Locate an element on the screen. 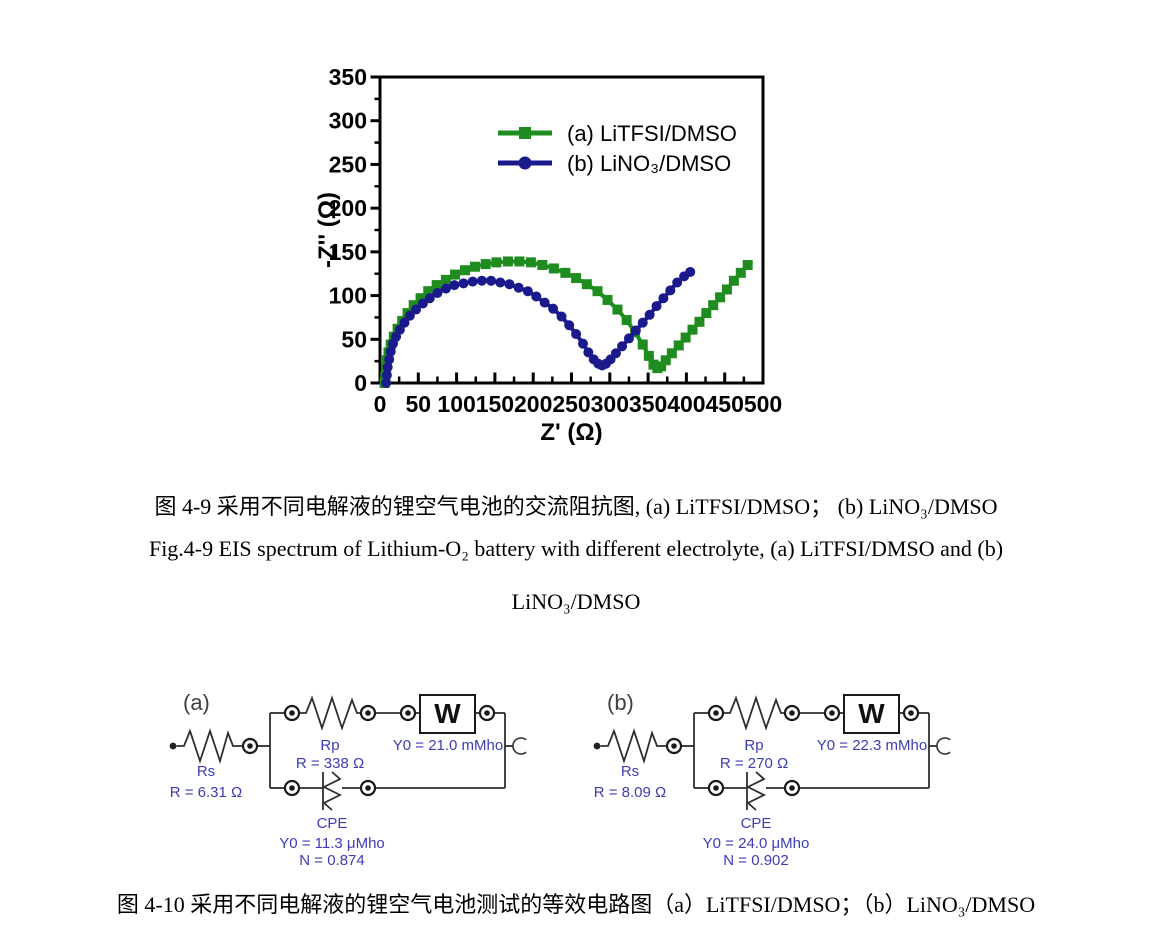 This screenshot has height=939, width=1152. circuit-b-label: (b) is located at coordinates (620, 702).